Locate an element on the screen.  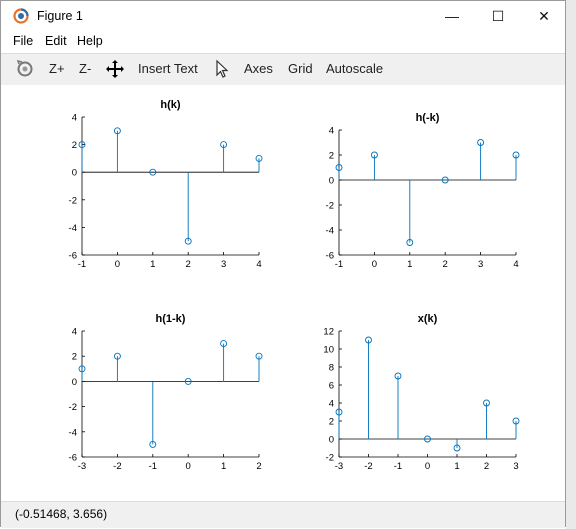
plot-3-x-tick-label: -2 is located at coordinates (117, 466).